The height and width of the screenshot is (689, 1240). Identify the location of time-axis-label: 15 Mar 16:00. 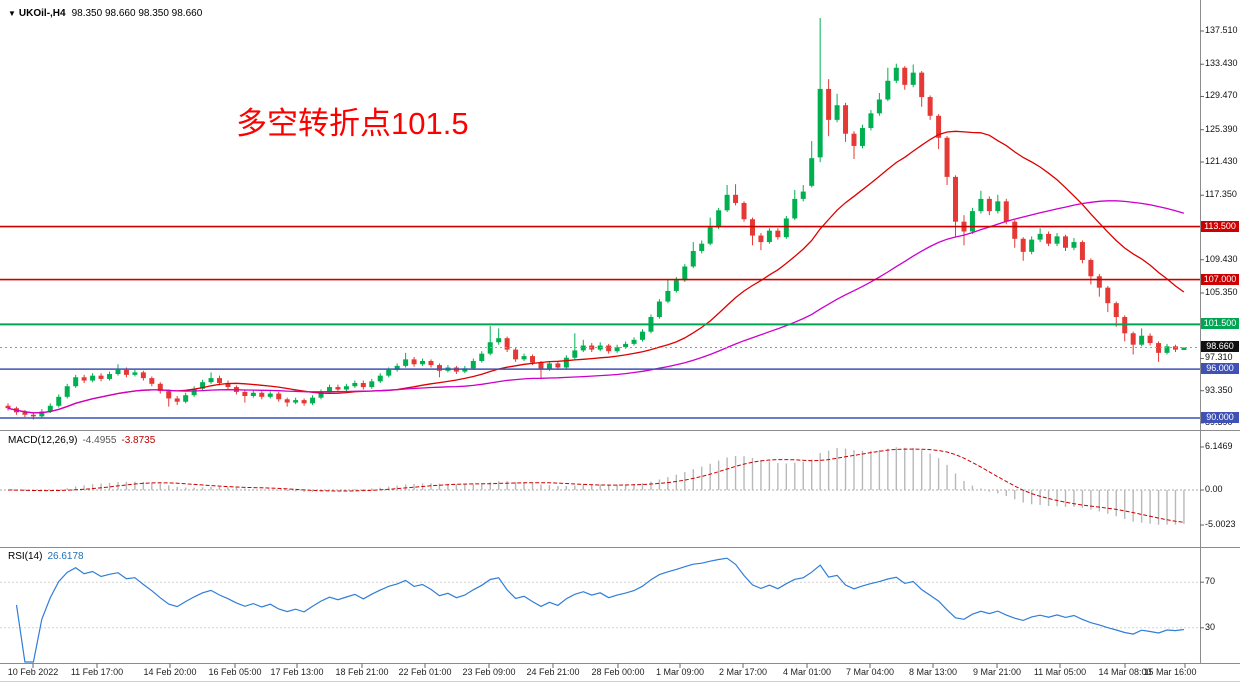
(1170, 672).